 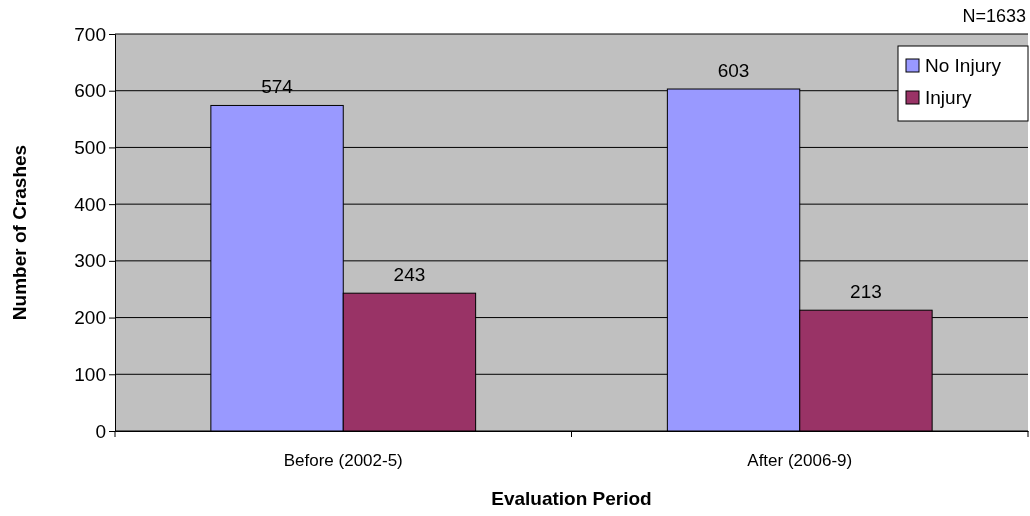 I want to click on text: N=1633, so click(x=994, y=16).